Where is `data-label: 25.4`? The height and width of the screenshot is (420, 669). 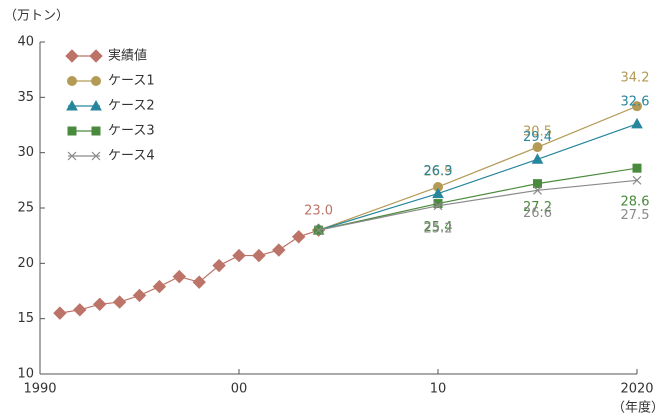 data-label: 25.4 is located at coordinates (438, 227).